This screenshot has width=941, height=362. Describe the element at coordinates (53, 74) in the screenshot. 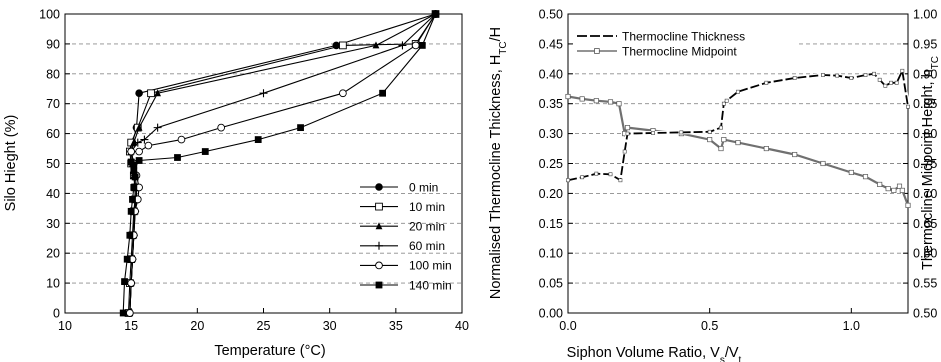

I see `left-y-tick-label: 80` at that location.